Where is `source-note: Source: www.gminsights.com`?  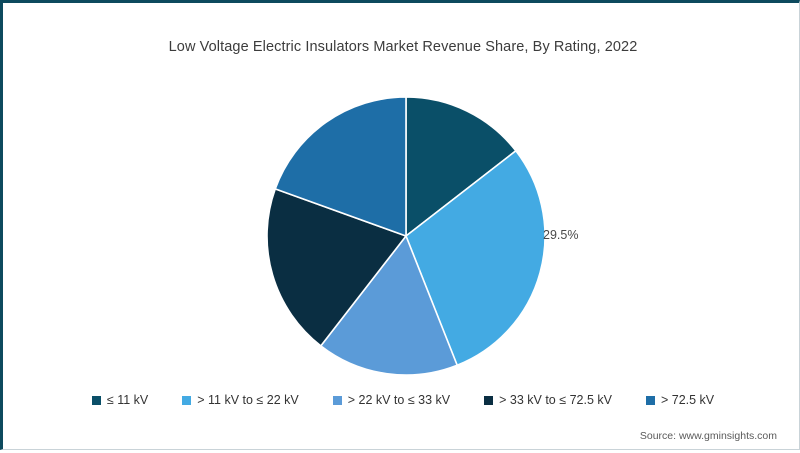
source-note: Source: www.gminsights.com is located at coordinates (708, 436).